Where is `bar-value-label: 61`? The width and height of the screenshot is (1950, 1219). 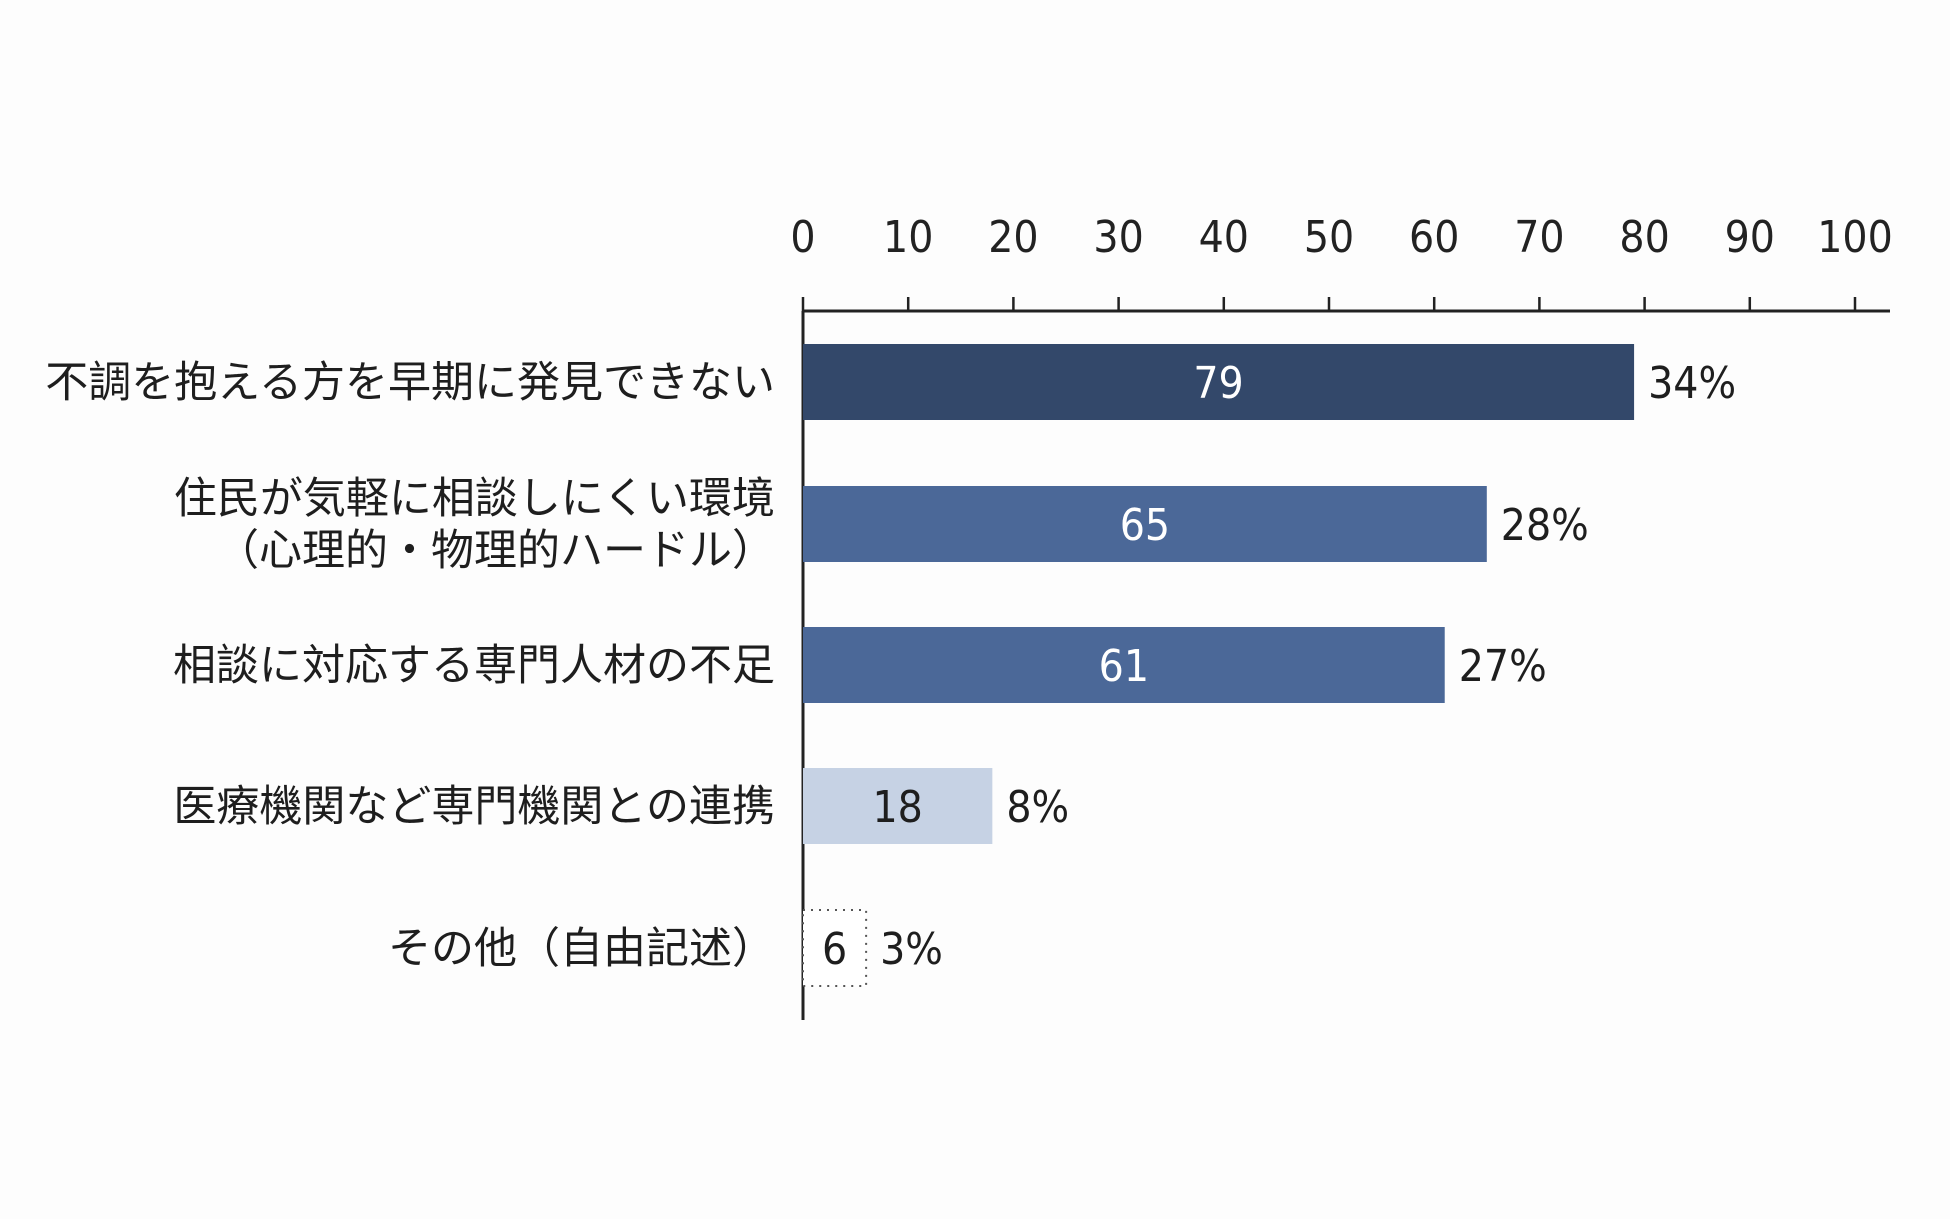 bar-value-label: 61 is located at coordinates (1124, 666).